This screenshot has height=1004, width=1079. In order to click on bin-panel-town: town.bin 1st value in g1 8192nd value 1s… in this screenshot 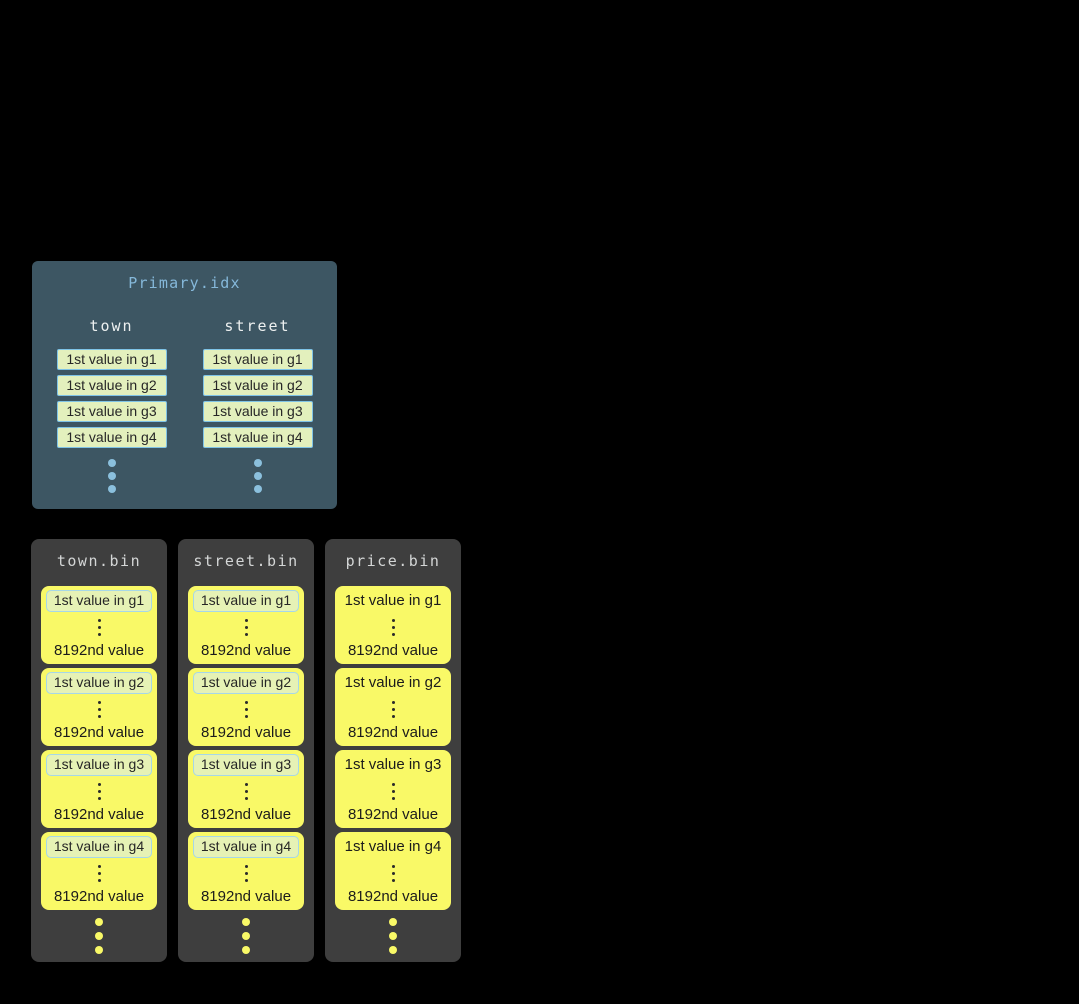, I will do `click(99, 750)`.